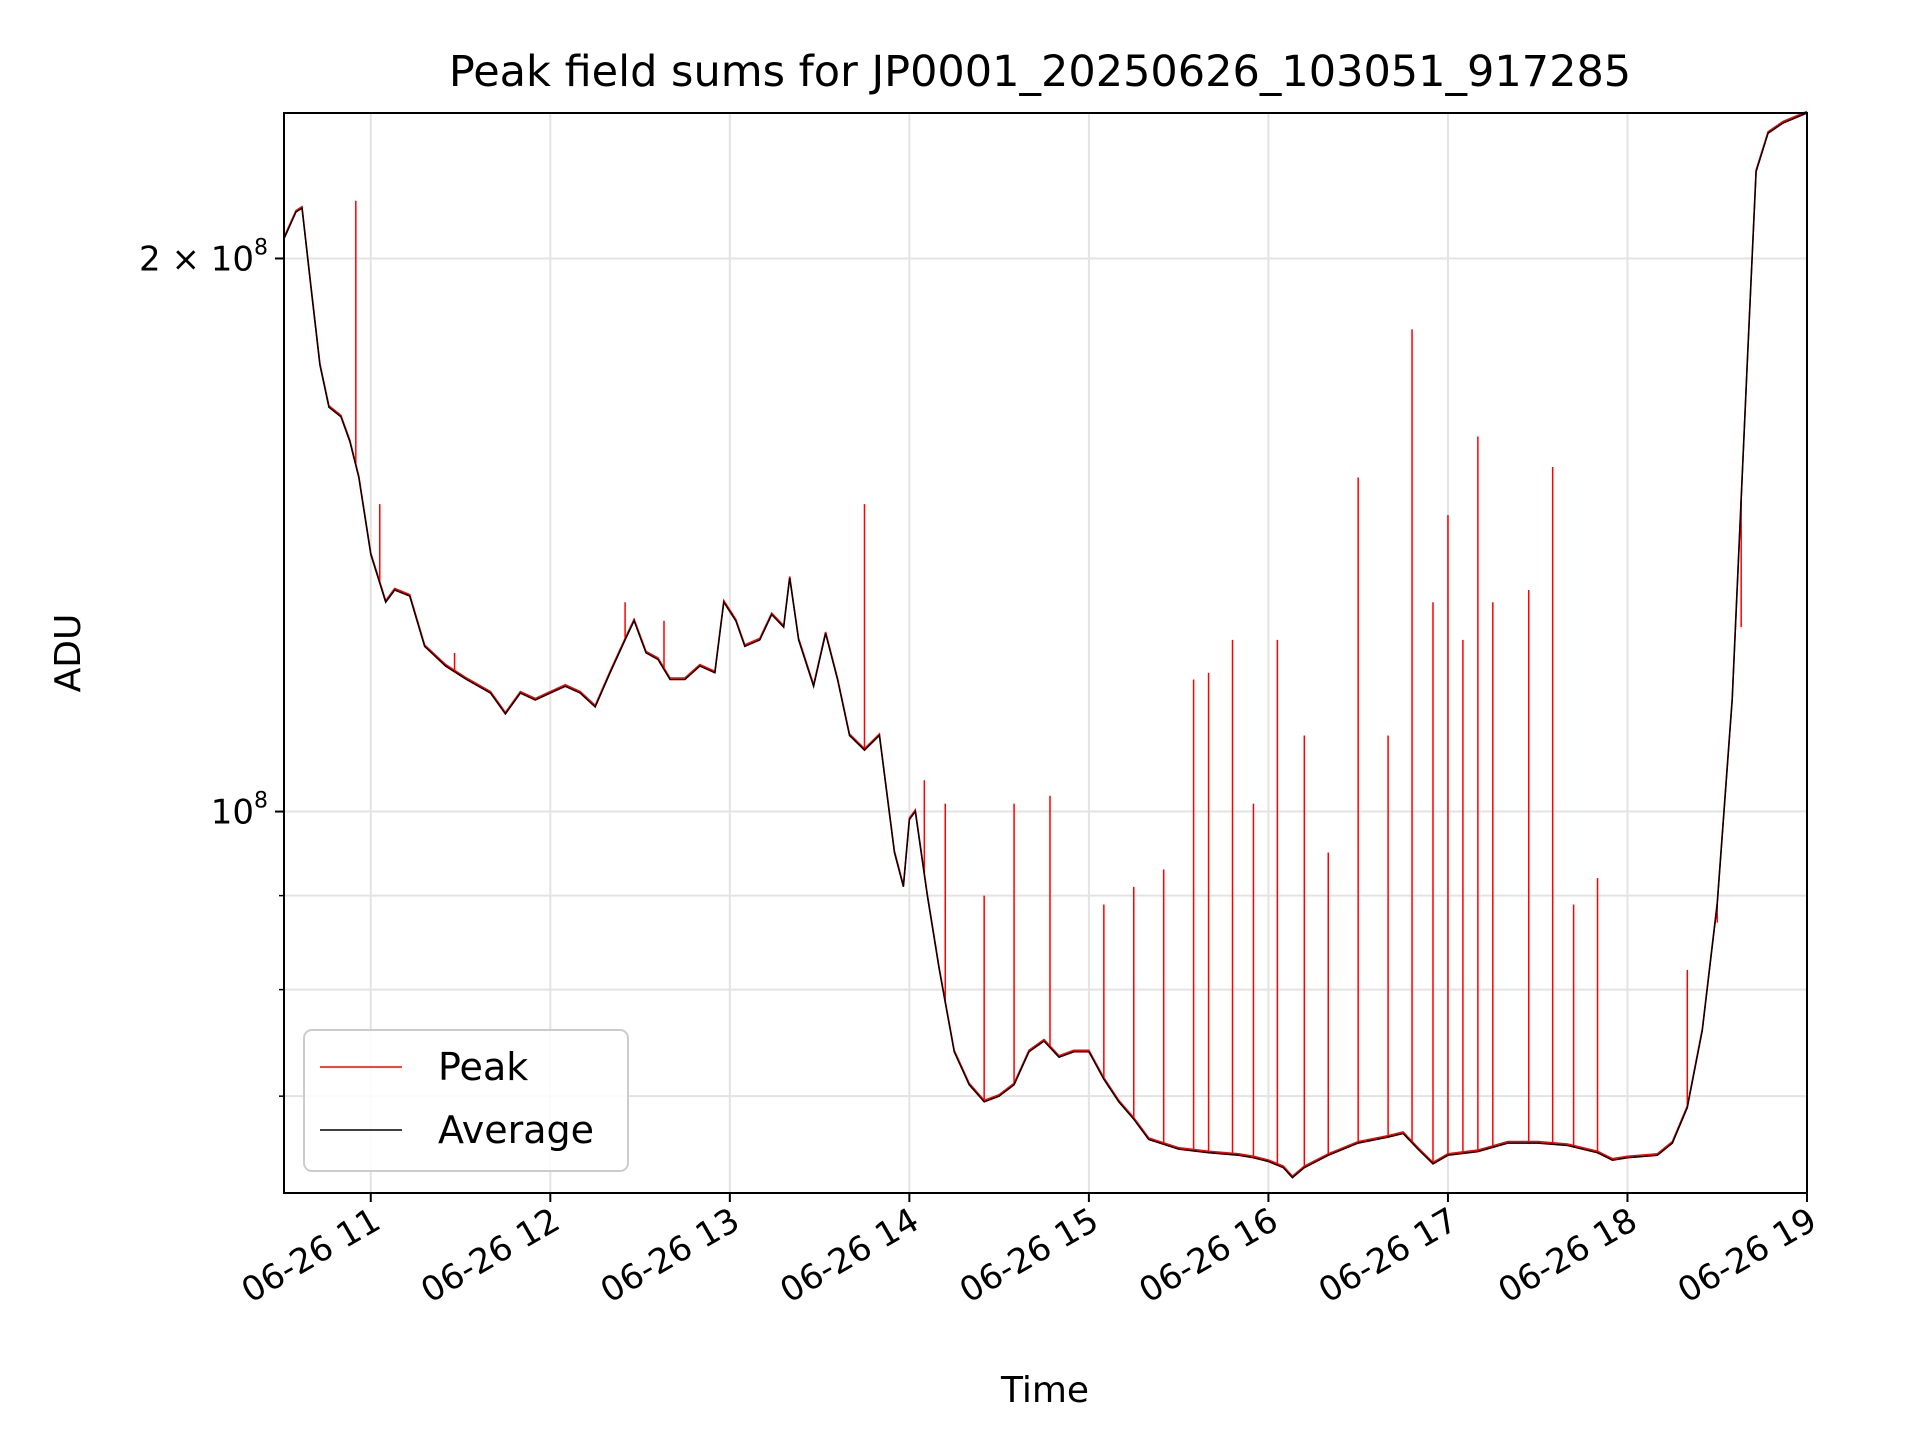 This screenshot has width=1920, height=1440. I want to click on y-axis: 2 × 108 108, so click(211, 666).